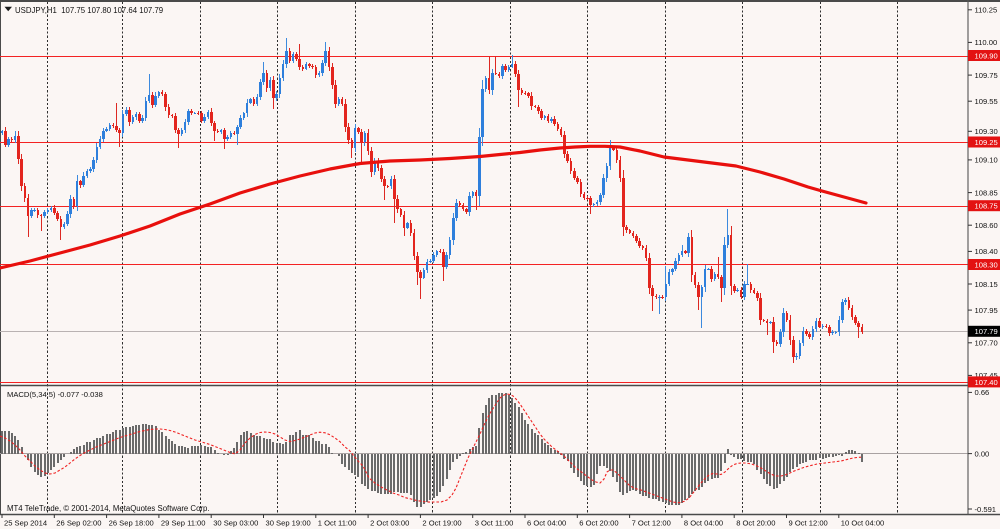 The image size is (1000, 529). Describe the element at coordinates (986, 284) in the screenshot. I see `svg-text: 108.15` at that location.